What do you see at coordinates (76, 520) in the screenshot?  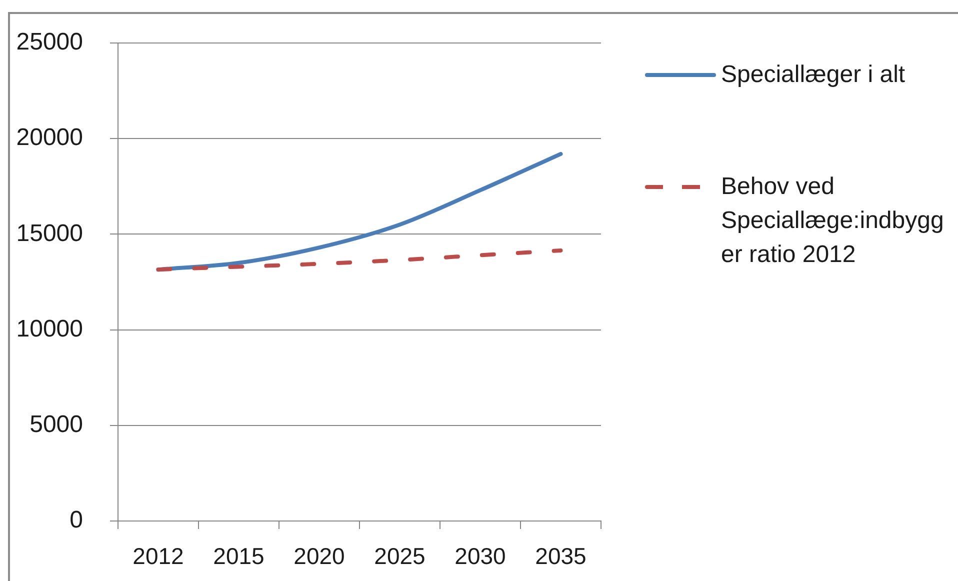 I see `y-tick-label: 0` at bounding box center [76, 520].